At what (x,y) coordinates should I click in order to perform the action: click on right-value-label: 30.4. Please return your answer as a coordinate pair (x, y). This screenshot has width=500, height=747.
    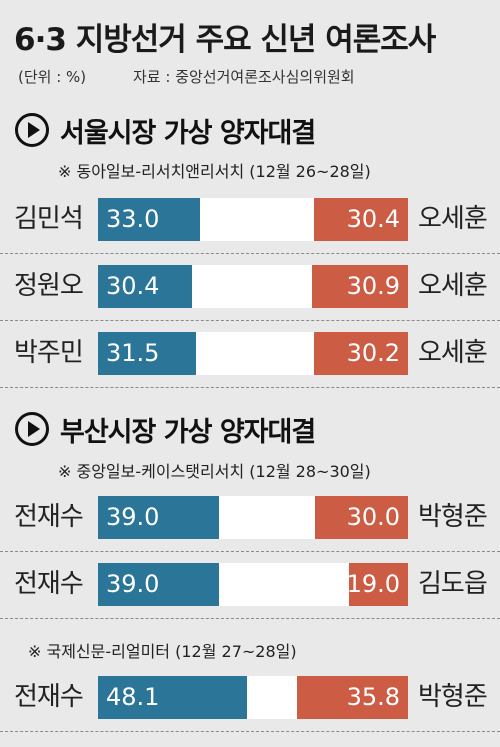
    Looking at the image, I should click on (373, 219).